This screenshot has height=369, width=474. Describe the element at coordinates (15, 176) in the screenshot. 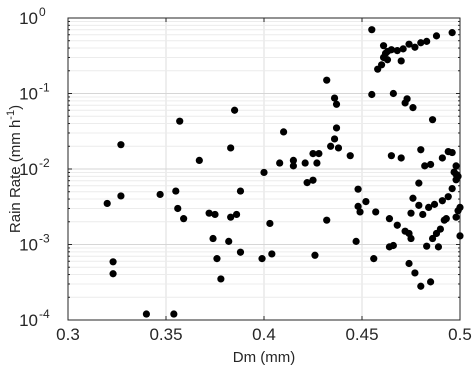

I see `y-axis-label-main: Rain Rate (mm h` at that location.